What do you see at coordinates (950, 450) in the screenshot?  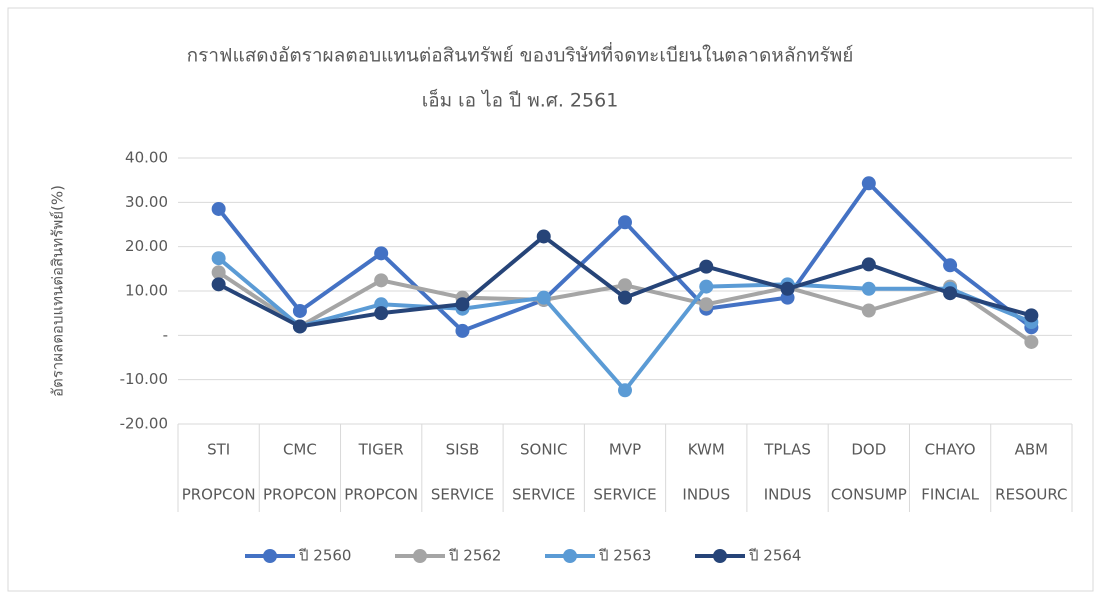 I see `x-tick-label: CHAYO` at bounding box center [950, 450].